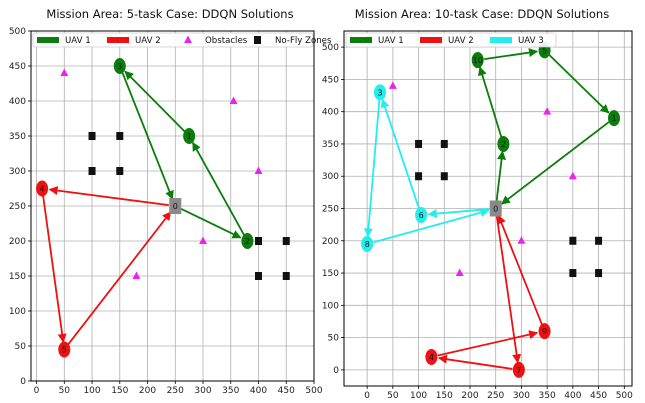 This screenshot has width=645, height=403. Describe the element at coordinates (531, 41) in the screenshot. I see `legend-label: UAV 3` at that location.